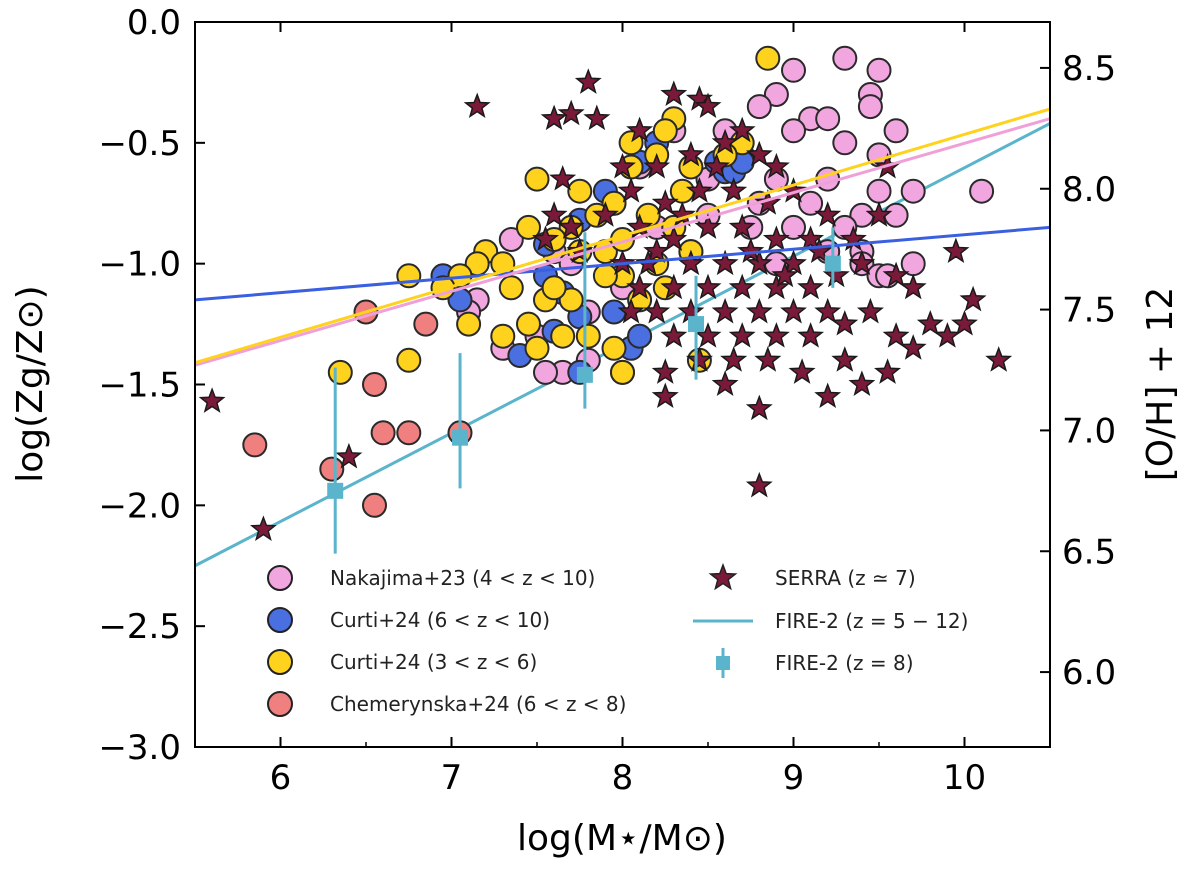  What do you see at coordinates (139, 144) in the screenshot?
I see `y-tick-label: −0.5` at bounding box center [139, 144].